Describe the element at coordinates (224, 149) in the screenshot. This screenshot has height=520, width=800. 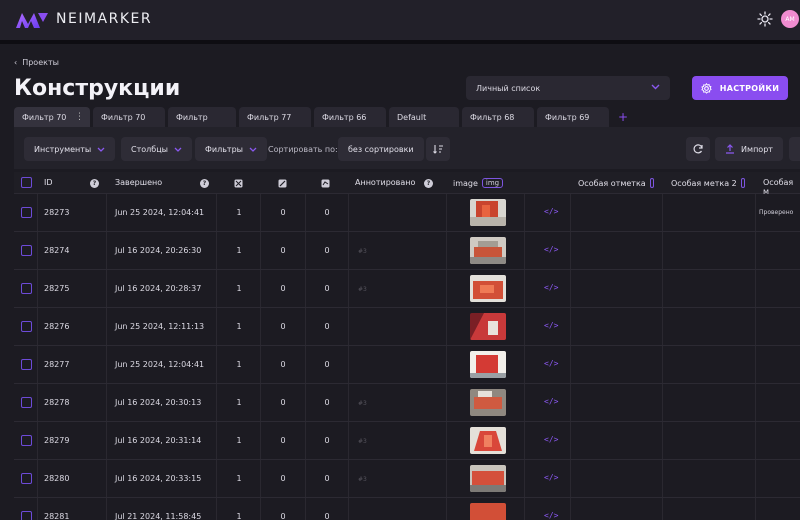
I see `filters-label: Фильтры` at that location.